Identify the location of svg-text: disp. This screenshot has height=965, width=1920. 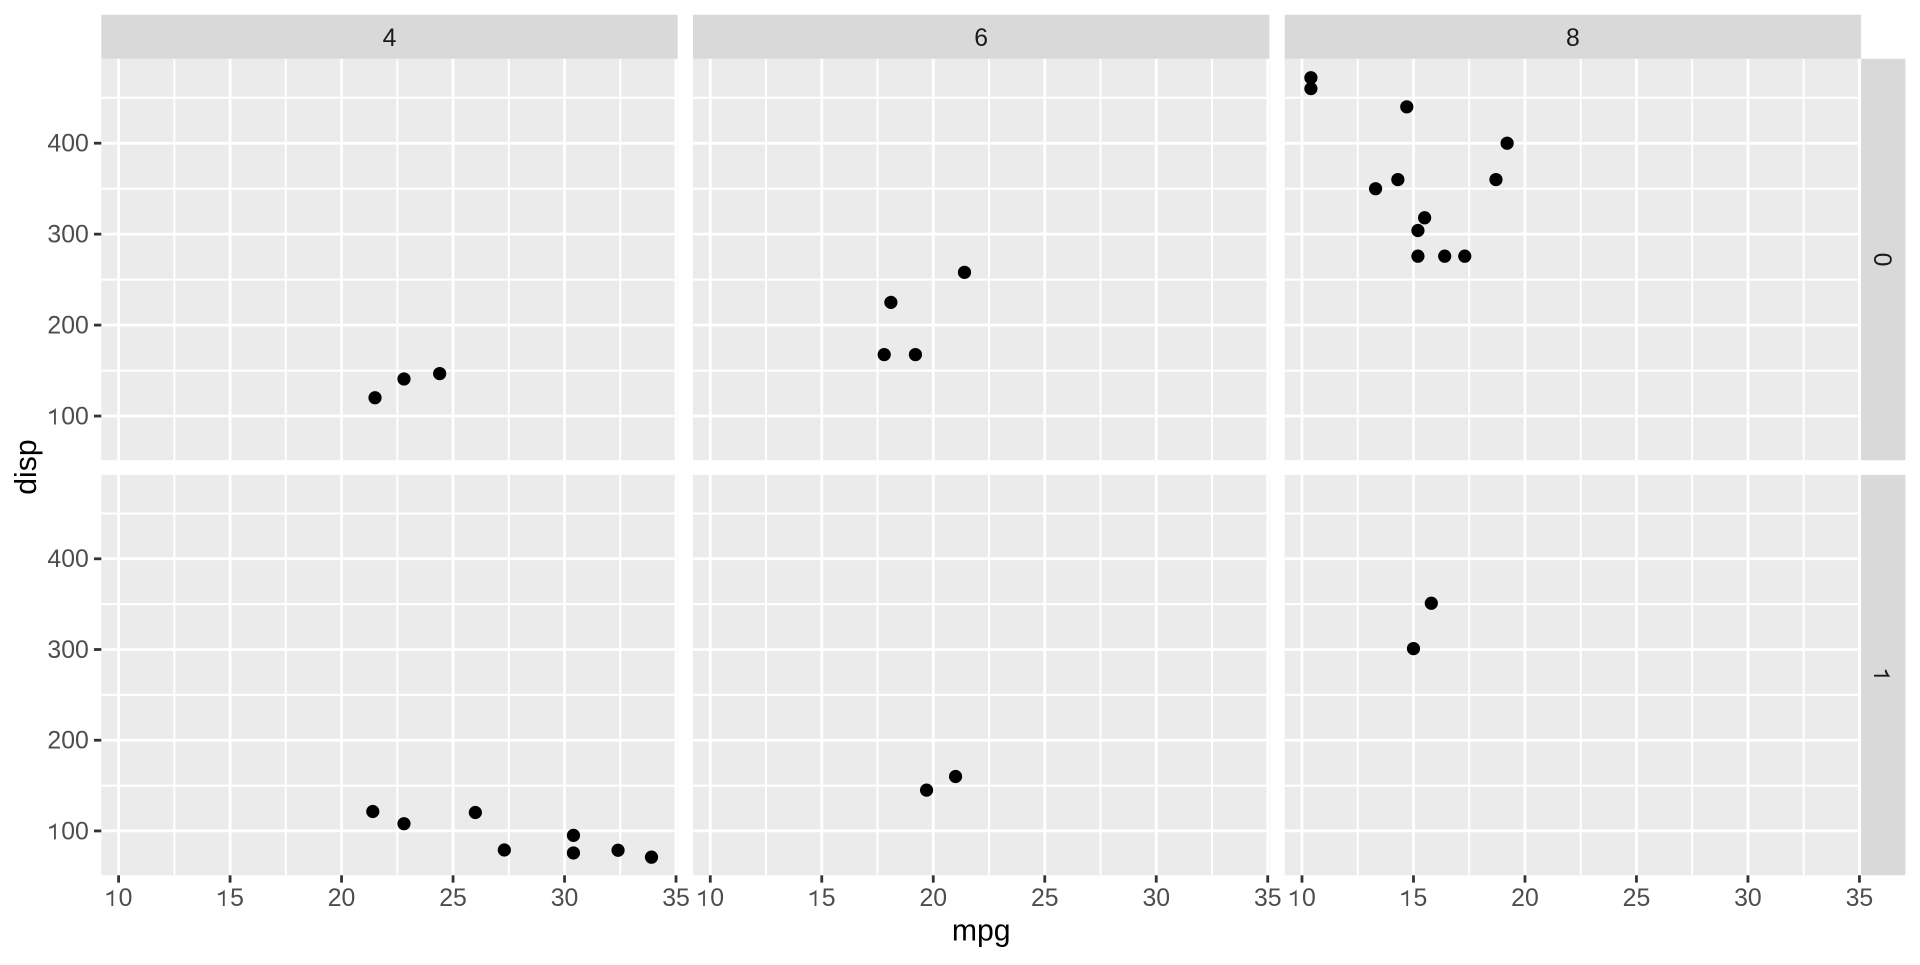
(26, 466).